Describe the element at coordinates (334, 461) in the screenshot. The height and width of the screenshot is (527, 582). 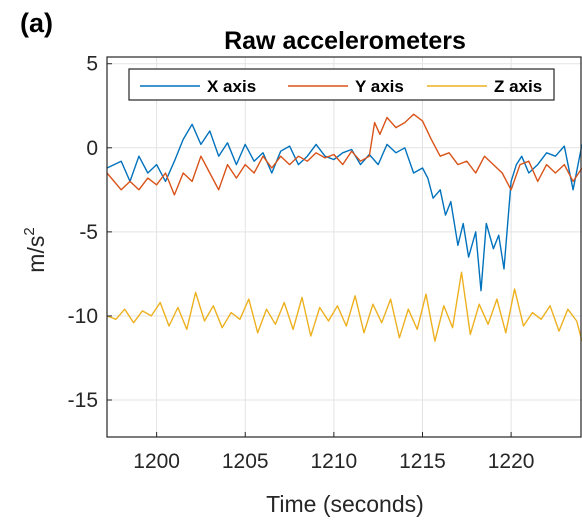
I see `x-tick-label: 1210` at that location.